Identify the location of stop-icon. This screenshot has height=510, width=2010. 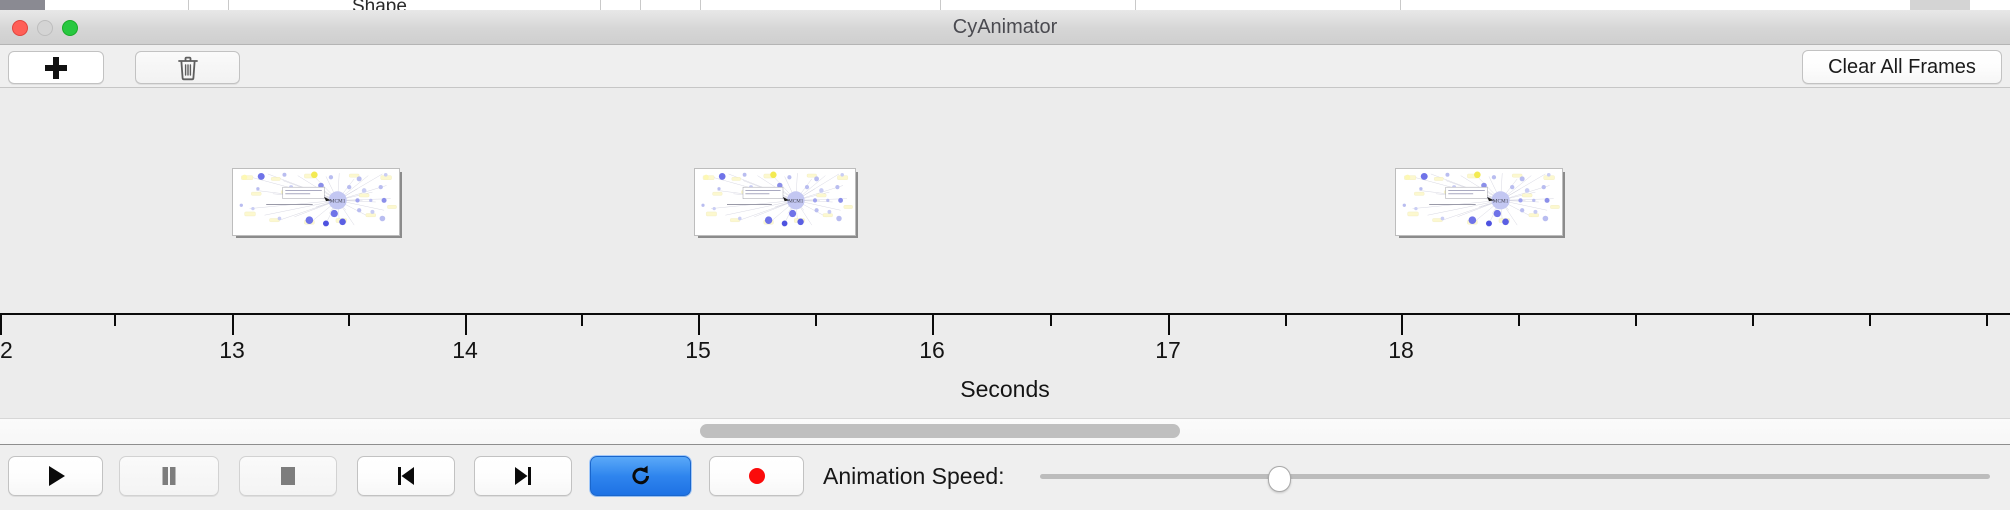
(288, 476).